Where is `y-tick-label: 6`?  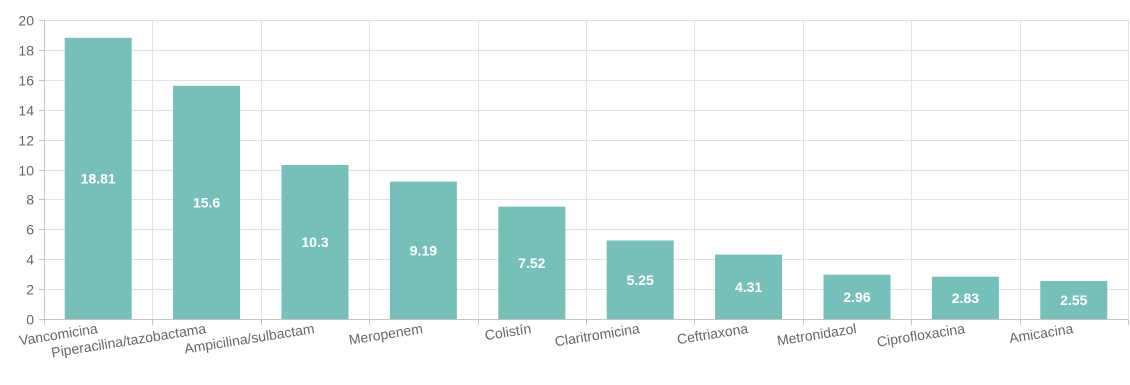 y-tick-label: 6 is located at coordinates (30, 230).